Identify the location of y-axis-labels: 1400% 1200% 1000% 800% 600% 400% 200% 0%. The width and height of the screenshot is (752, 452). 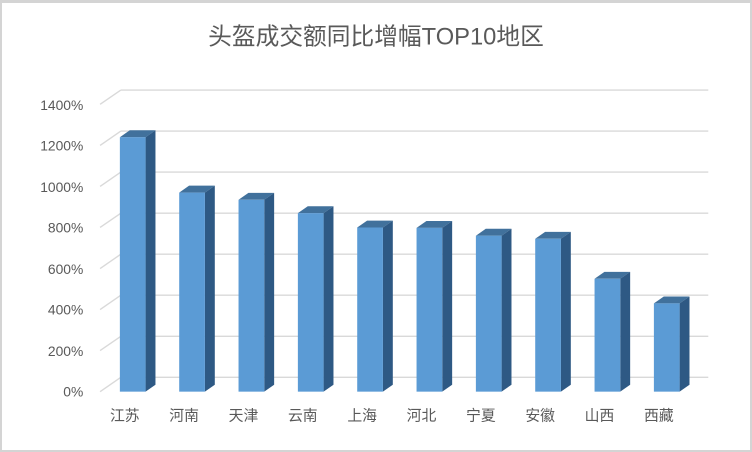
(61, 248).